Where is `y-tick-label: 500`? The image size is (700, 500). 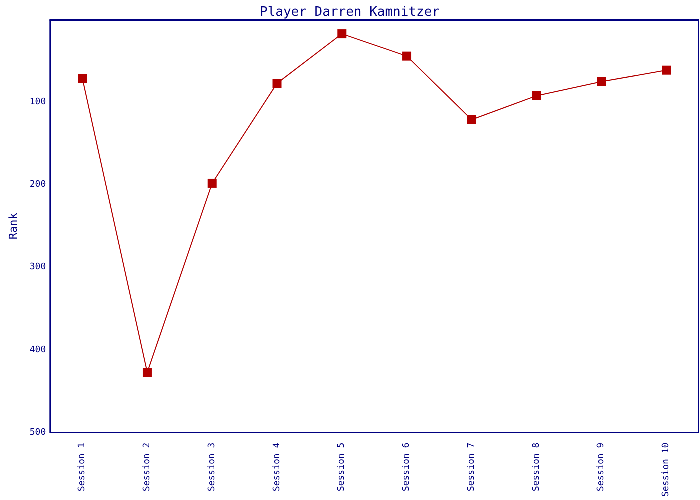 y-tick-label: 500 is located at coordinates (38, 433).